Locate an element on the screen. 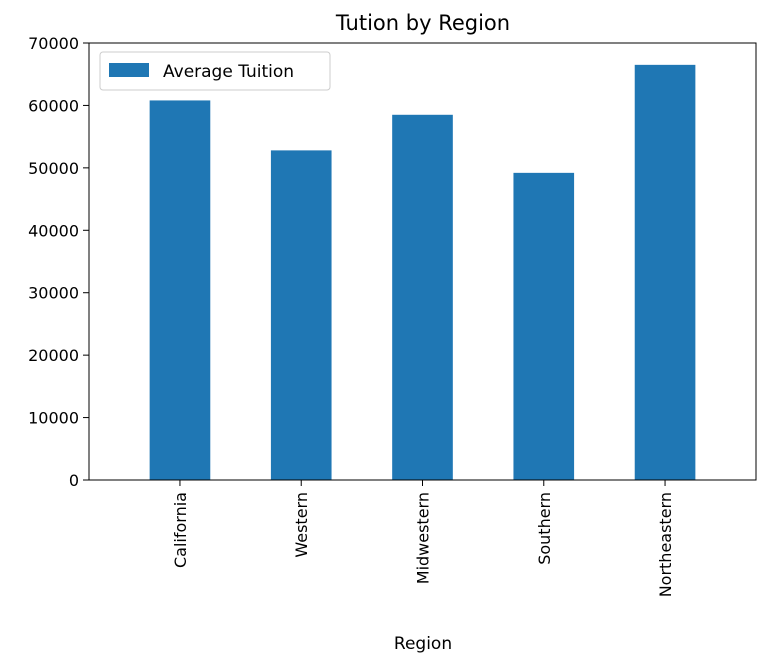 This screenshot has height=668, width=782. x-axis-label: Region is located at coordinates (423, 644).